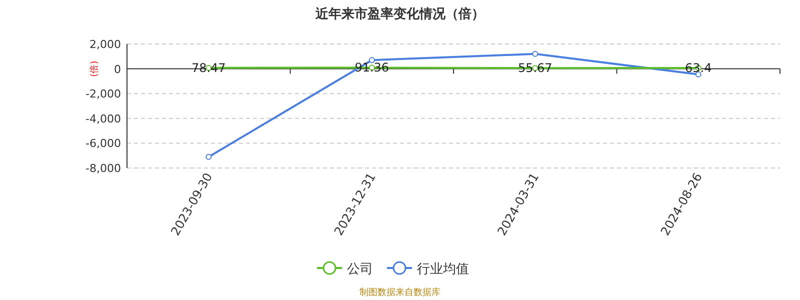  Describe the element at coordinates (400, 292) in the screenshot. I see `text: 制图数据来自数据库` at that location.